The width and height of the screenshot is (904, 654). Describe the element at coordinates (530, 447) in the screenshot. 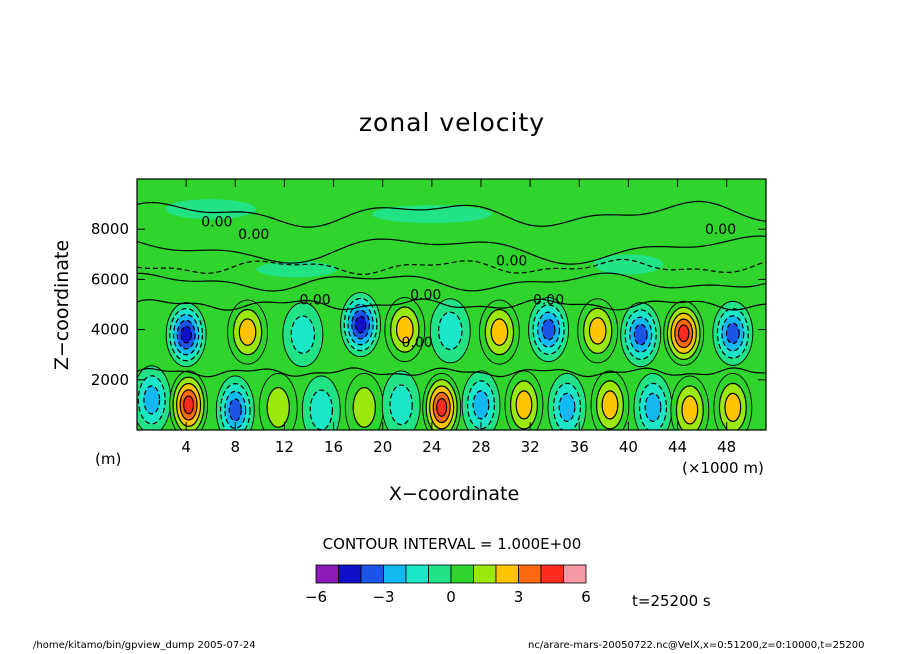

I see `x-tick-label: 32` at that location.